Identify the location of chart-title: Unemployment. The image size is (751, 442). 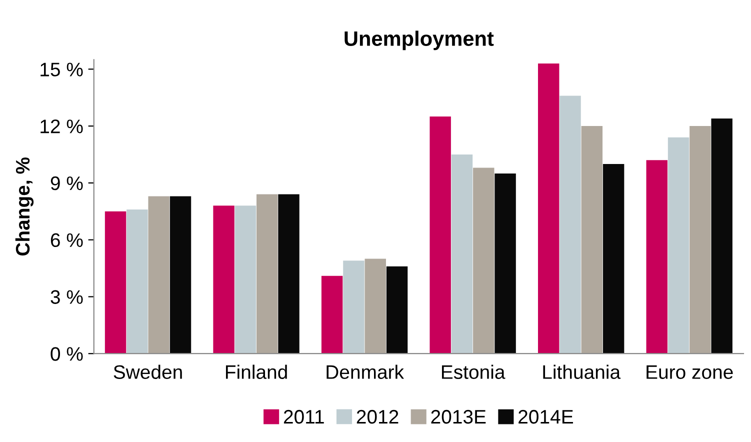
(419, 40).